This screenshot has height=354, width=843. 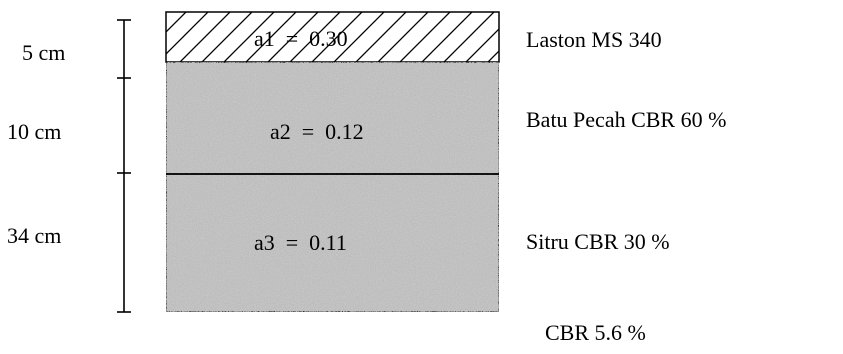 What do you see at coordinates (43, 52) in the screenshot?
I see `layer-1-thickness: 5 cm` at bounding box center [43, 52].